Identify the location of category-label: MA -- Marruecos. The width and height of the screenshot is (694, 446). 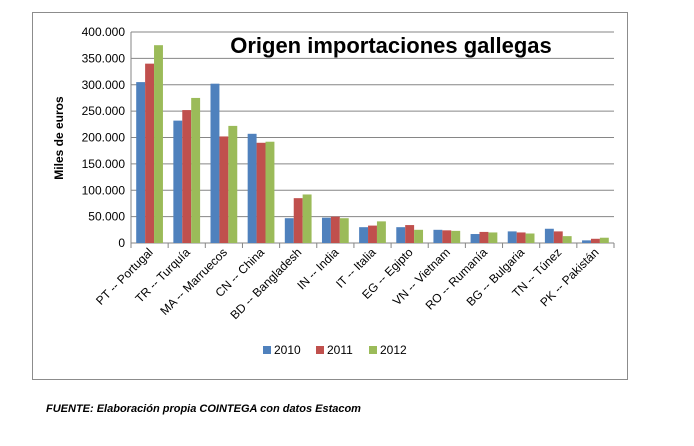
(193, 281).